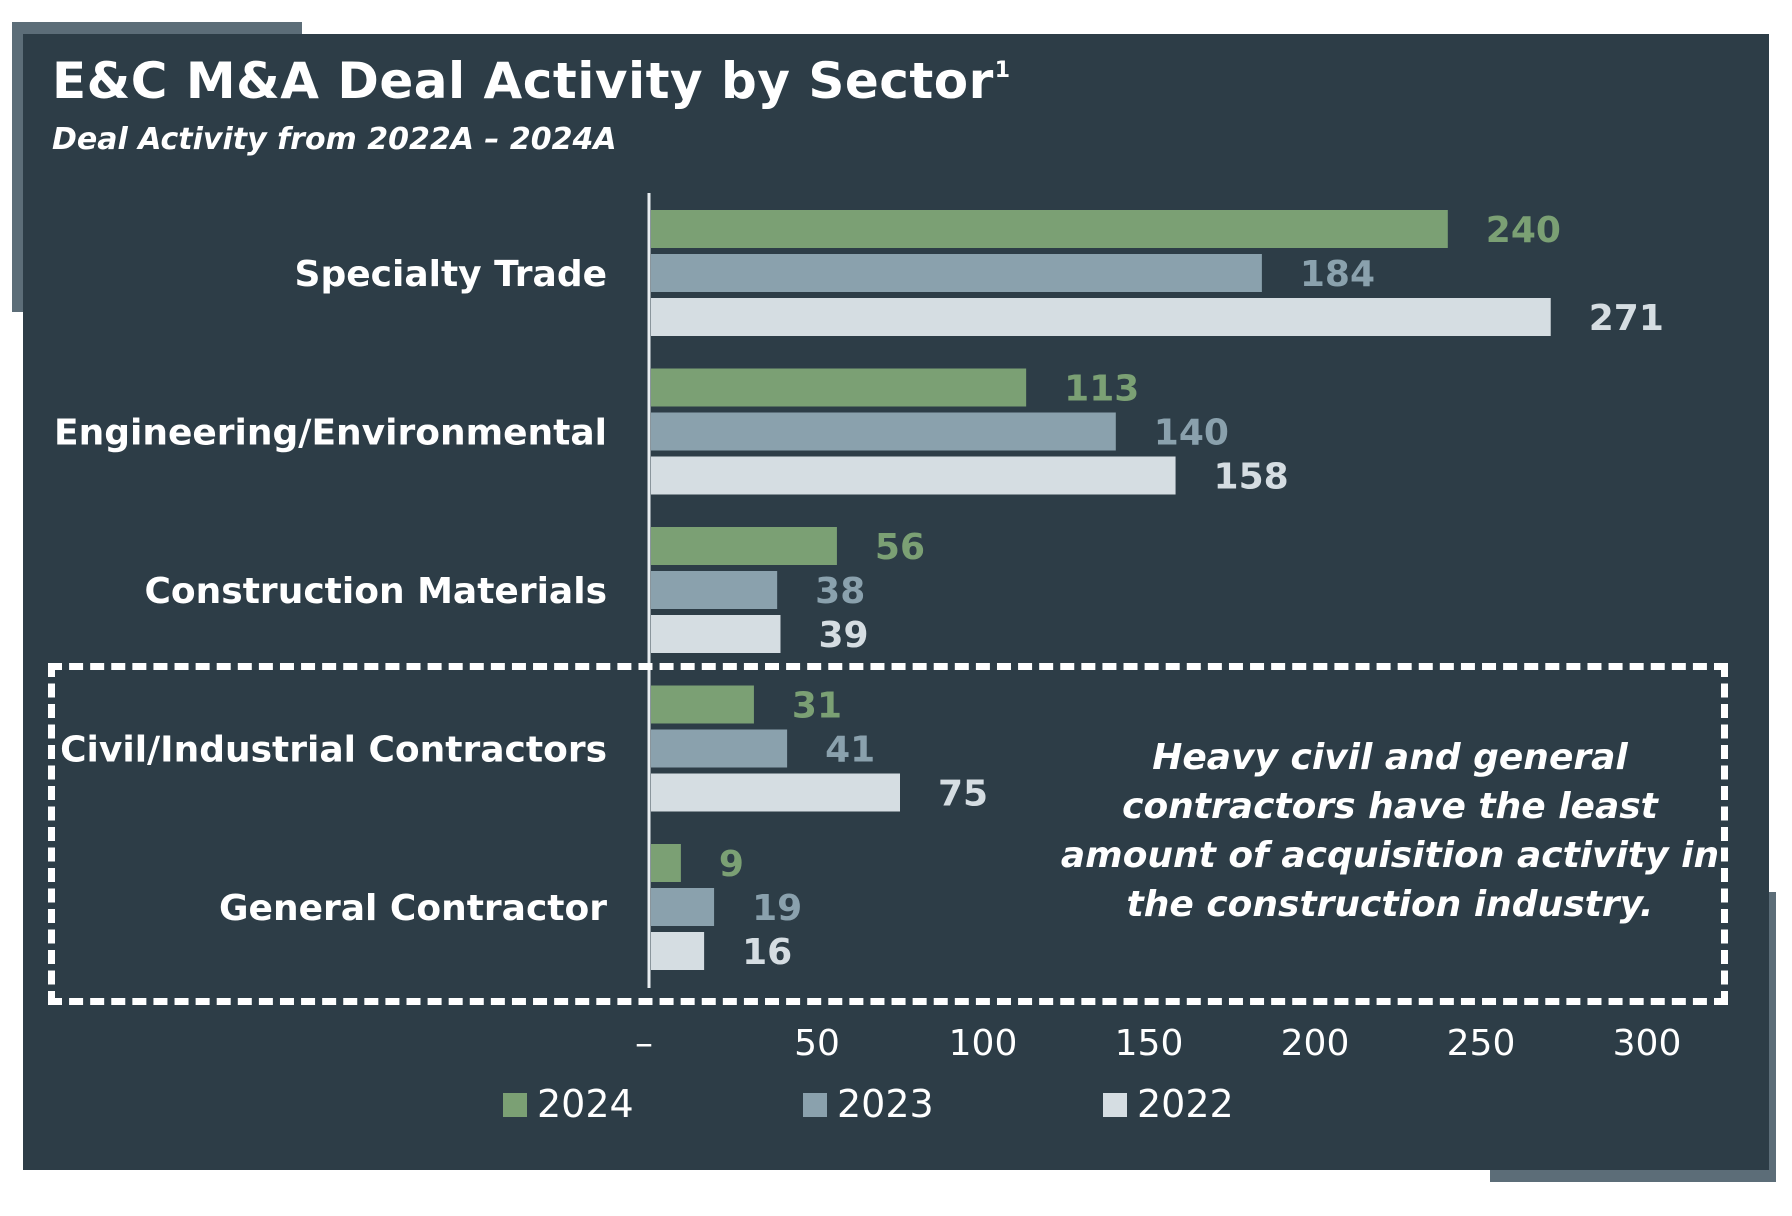 The width and height of the screenshot is (1792, 1216). What do you see at coordinates (840, 591) in the screenshot?
I see `data-label-2023-2: 38` at bounding box center [840, 591].